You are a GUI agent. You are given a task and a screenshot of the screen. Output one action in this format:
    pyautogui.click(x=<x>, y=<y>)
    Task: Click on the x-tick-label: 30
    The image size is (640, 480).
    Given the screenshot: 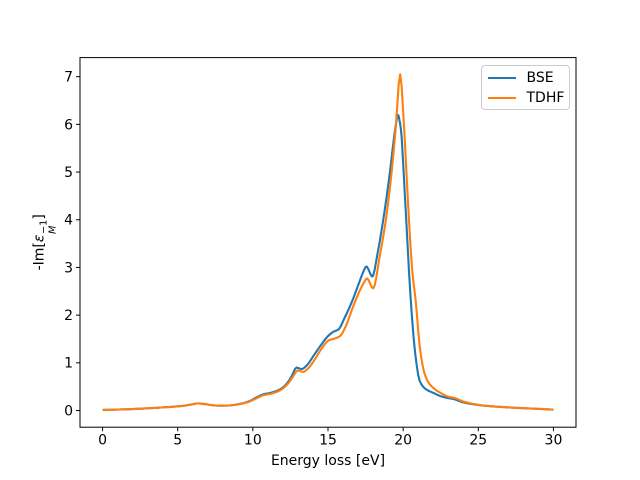 What is the action you would take?
    pyautogui.click(x=554, y=441)
    